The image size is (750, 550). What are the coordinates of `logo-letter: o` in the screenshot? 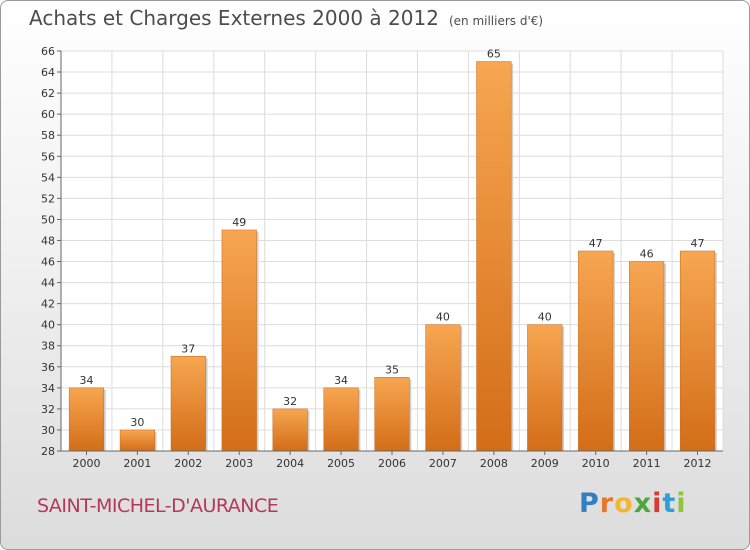 It's located at (624, 503).